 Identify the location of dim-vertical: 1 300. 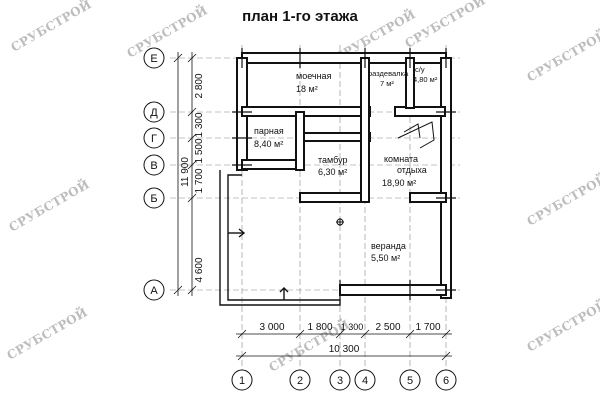
(199, 124).